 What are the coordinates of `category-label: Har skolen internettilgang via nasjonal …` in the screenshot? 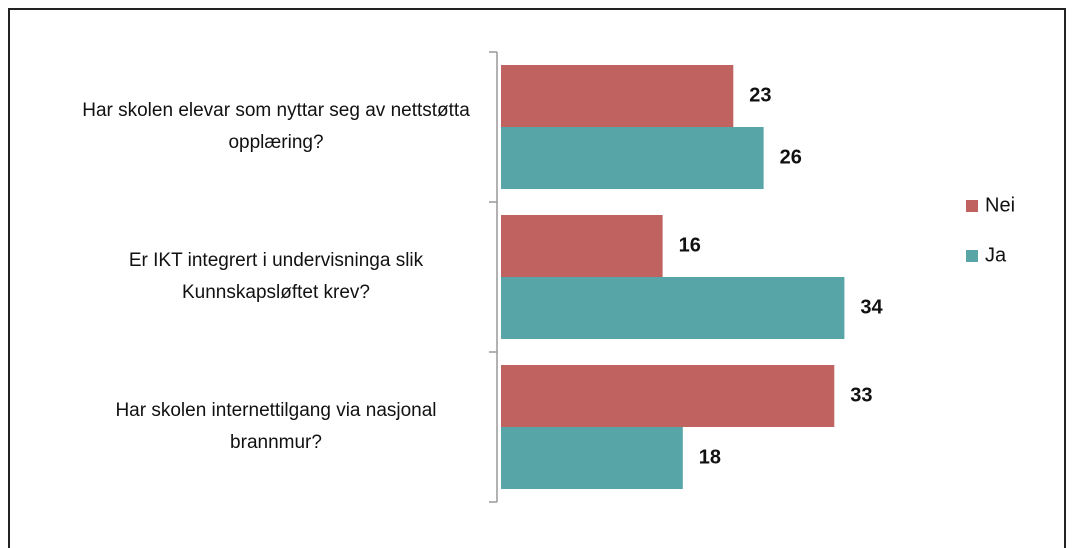 It's located at (276, 426).